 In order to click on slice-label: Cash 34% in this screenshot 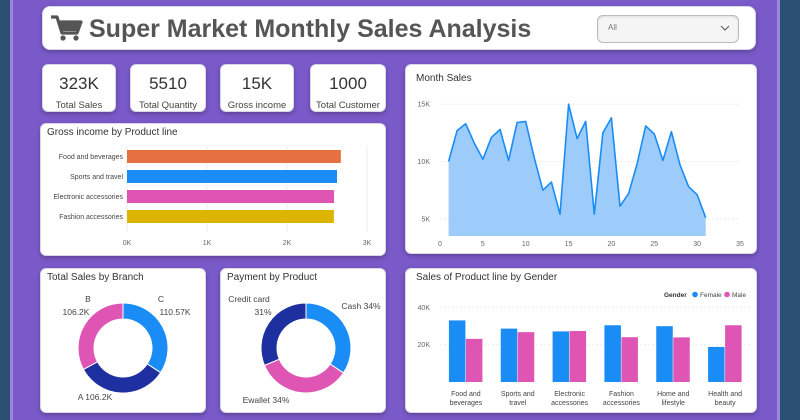, I will do `click(361, 306)`.